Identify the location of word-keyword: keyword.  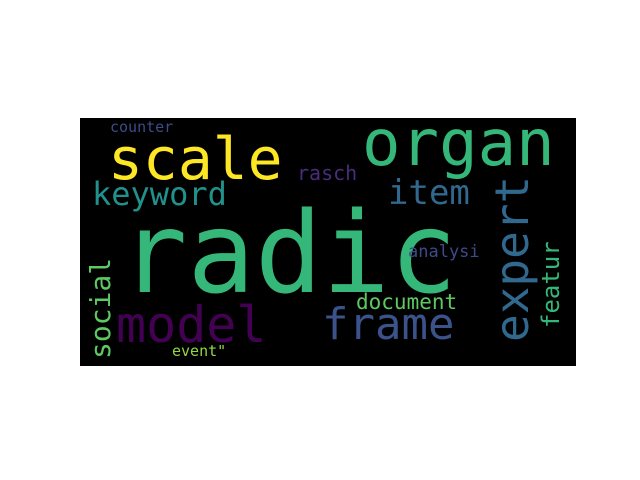
(159, 194).